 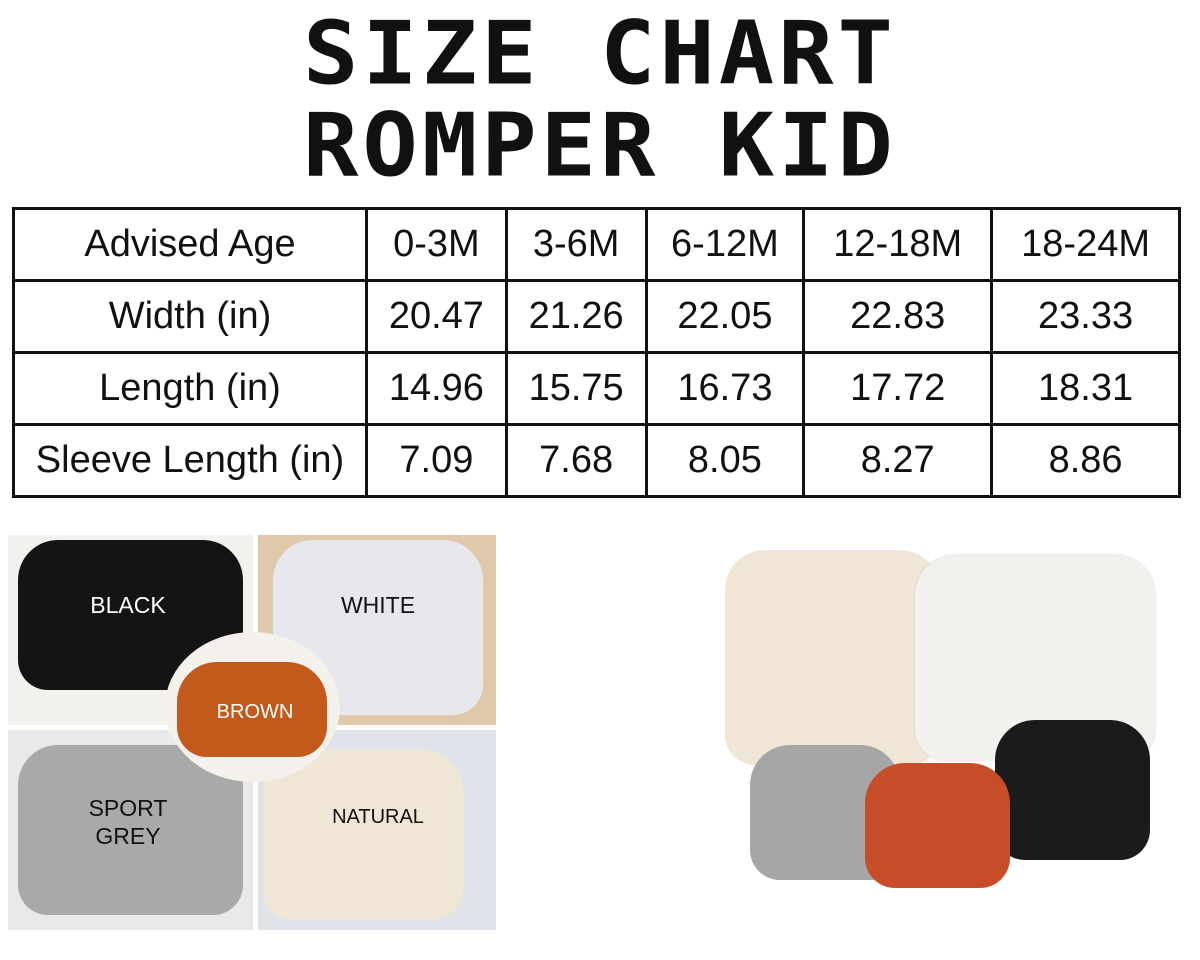 I want to click on sport-grey-label: SPORT GREY, so click(x=128, y=822).